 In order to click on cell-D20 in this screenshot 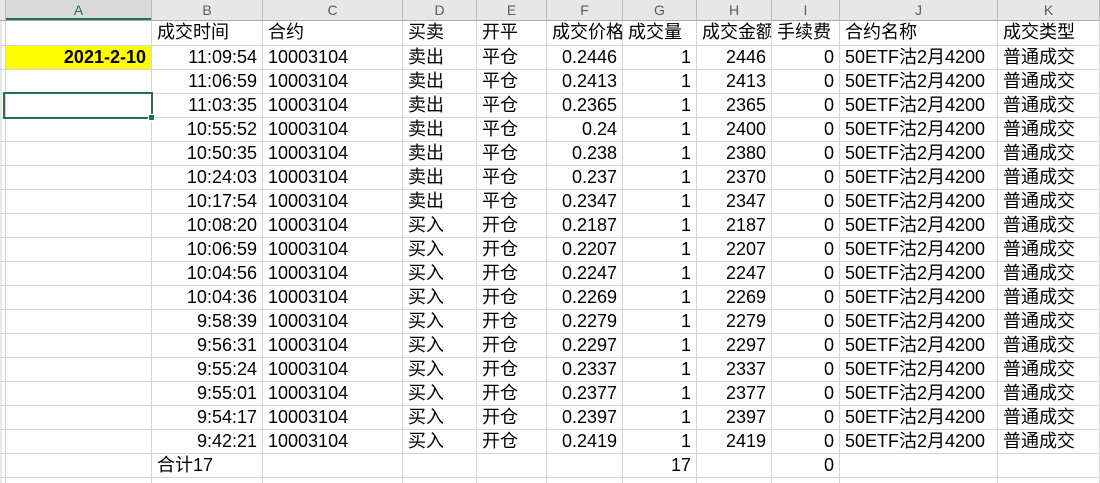, I will do `click(440, 480)`.